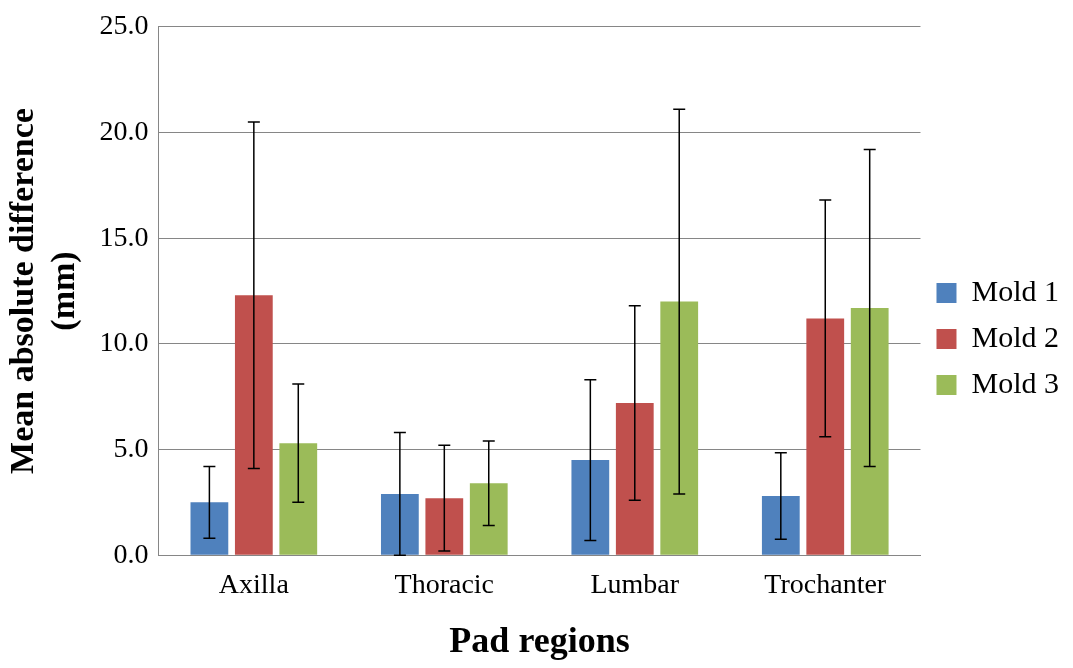 The image size is (1073, 668). What do you see at coordinates (131, 553) in the screenshot?
I see `y-tick-label: 0.0` at bounding box center [131, 553].